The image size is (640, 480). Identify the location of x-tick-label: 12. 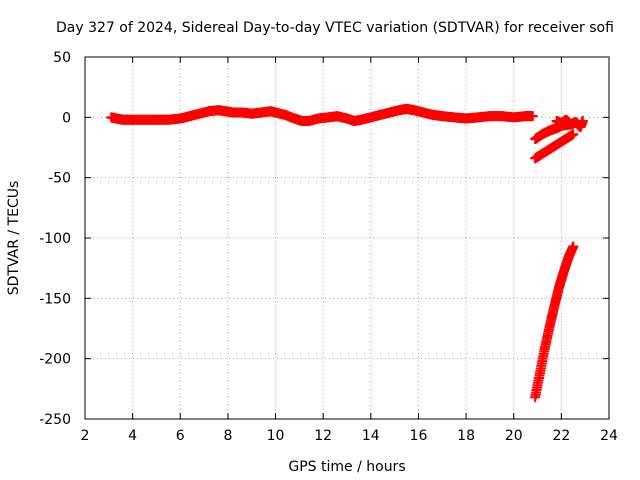
(323, 436).